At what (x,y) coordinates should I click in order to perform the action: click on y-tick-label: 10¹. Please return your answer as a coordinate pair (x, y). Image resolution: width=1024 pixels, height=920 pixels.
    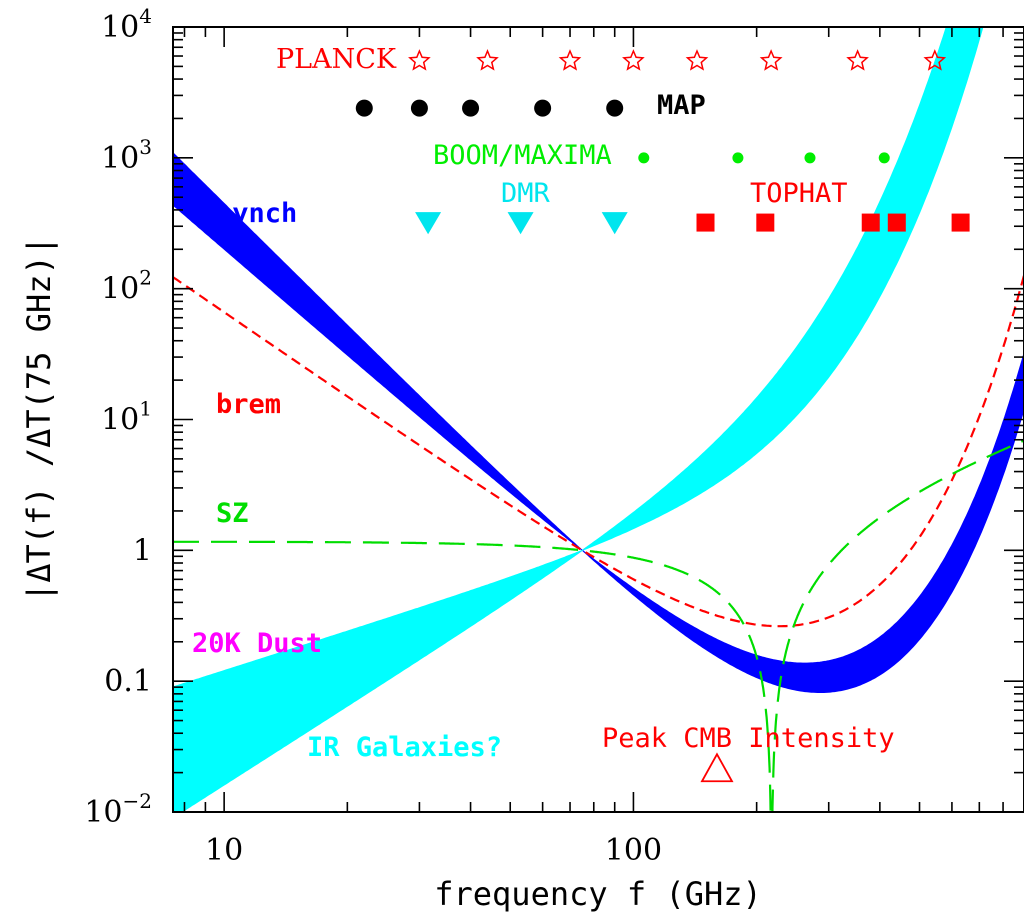
    Looking at the image, I should click on (126, 417).